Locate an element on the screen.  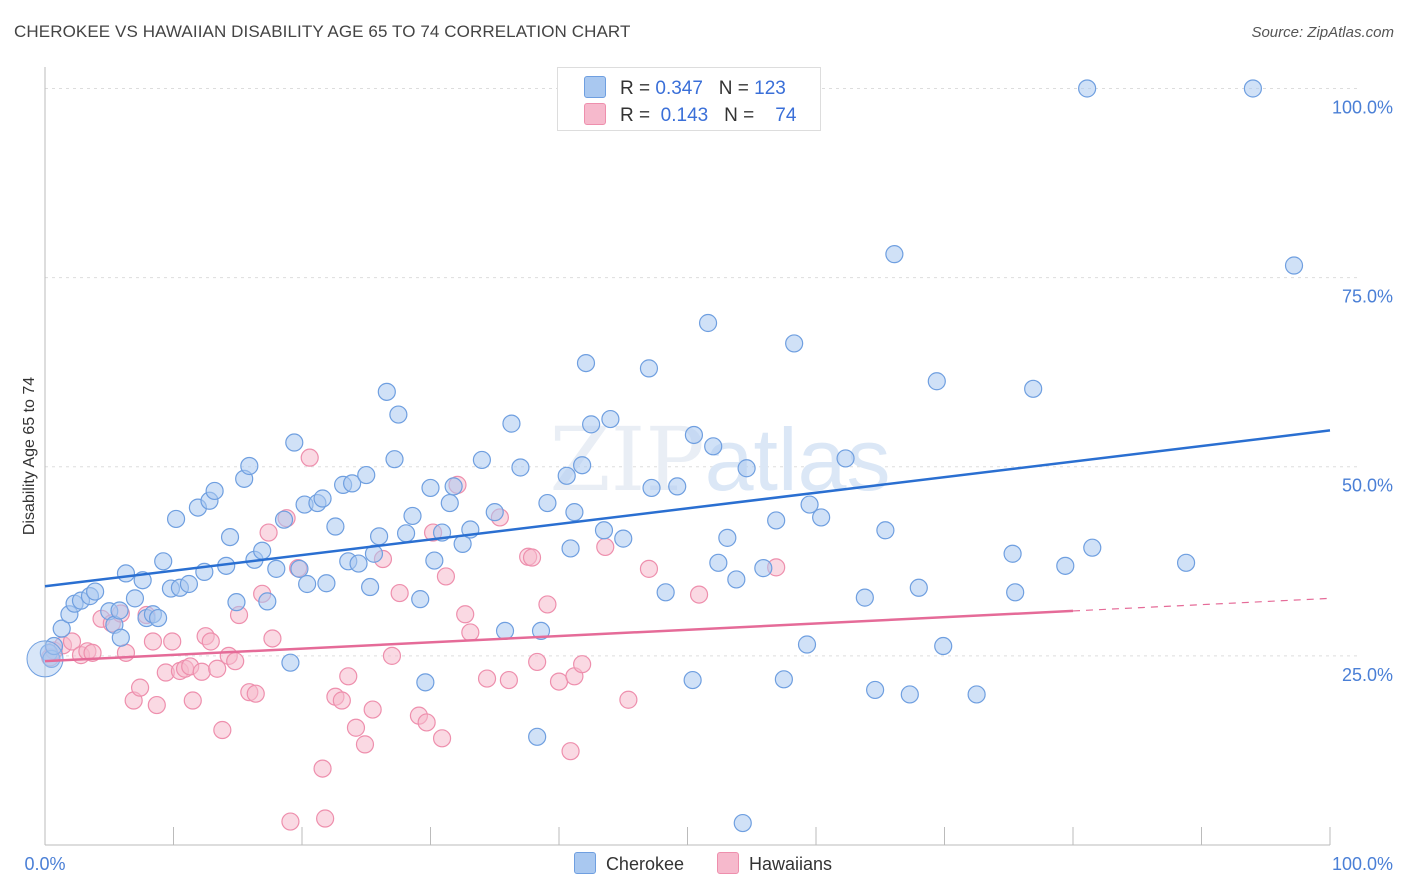
cherokee-point-large is located at coordinates (45, 659).